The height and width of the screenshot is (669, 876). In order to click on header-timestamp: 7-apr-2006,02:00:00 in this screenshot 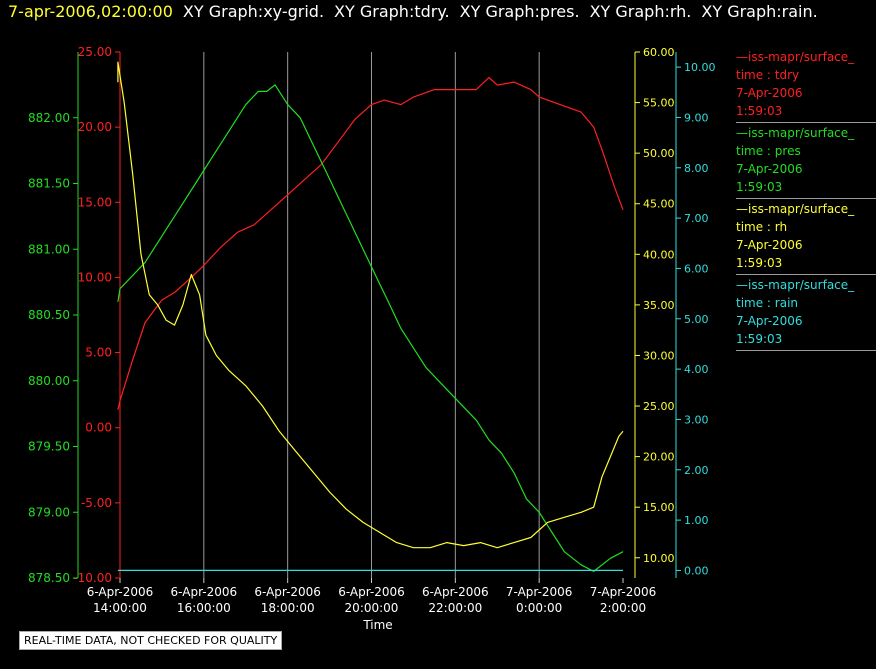, I will do `click(90, 11)`.